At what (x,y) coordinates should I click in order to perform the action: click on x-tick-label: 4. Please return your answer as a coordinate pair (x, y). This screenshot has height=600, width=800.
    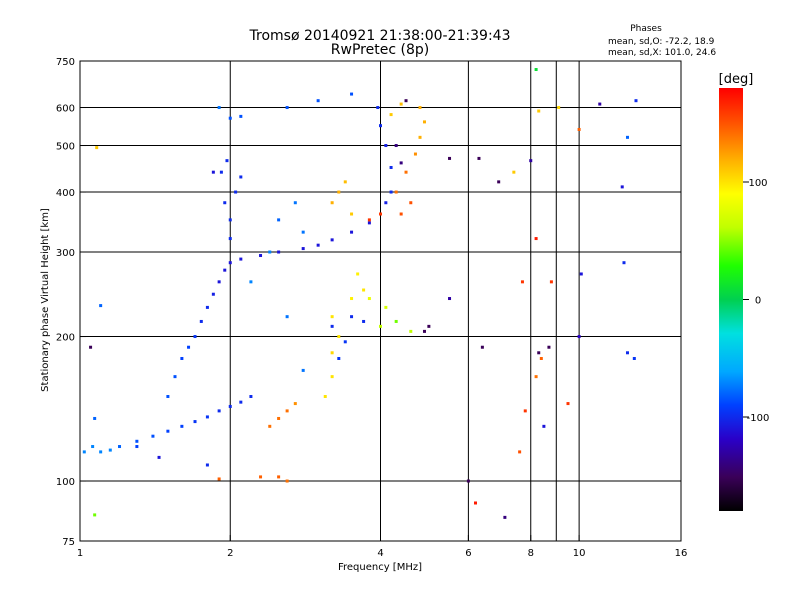
    Looking at the image, I should click on (380, 553).